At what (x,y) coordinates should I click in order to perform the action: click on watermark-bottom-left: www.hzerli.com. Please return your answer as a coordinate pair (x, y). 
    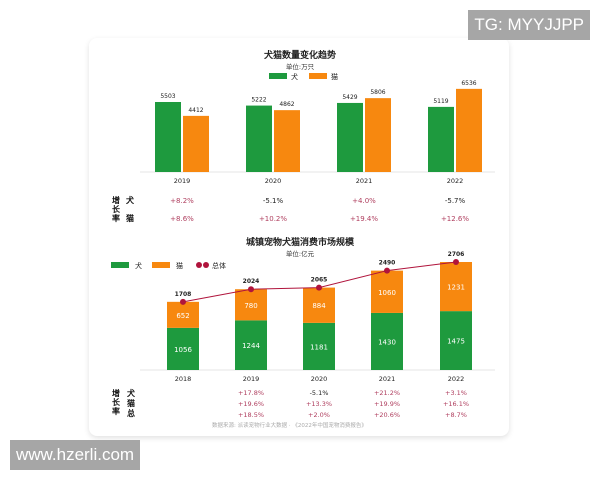
    Looking at the image, I should click on (75, 455).